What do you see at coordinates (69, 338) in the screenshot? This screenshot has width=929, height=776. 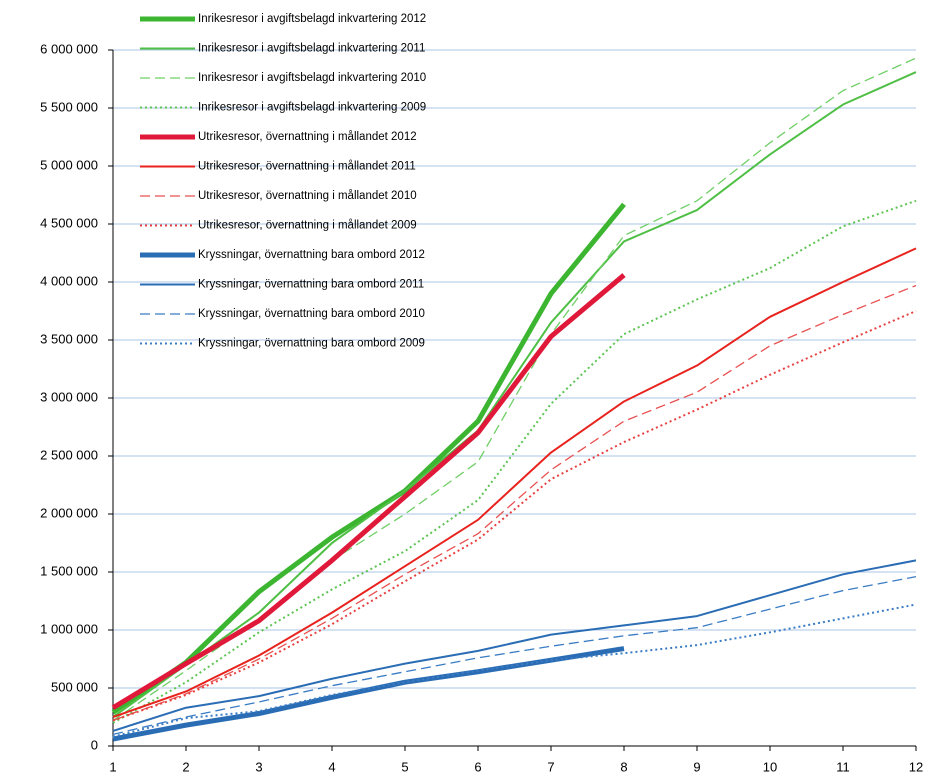 I see `y-tick-label: 3 500 000` at bounding box center [69, 338].